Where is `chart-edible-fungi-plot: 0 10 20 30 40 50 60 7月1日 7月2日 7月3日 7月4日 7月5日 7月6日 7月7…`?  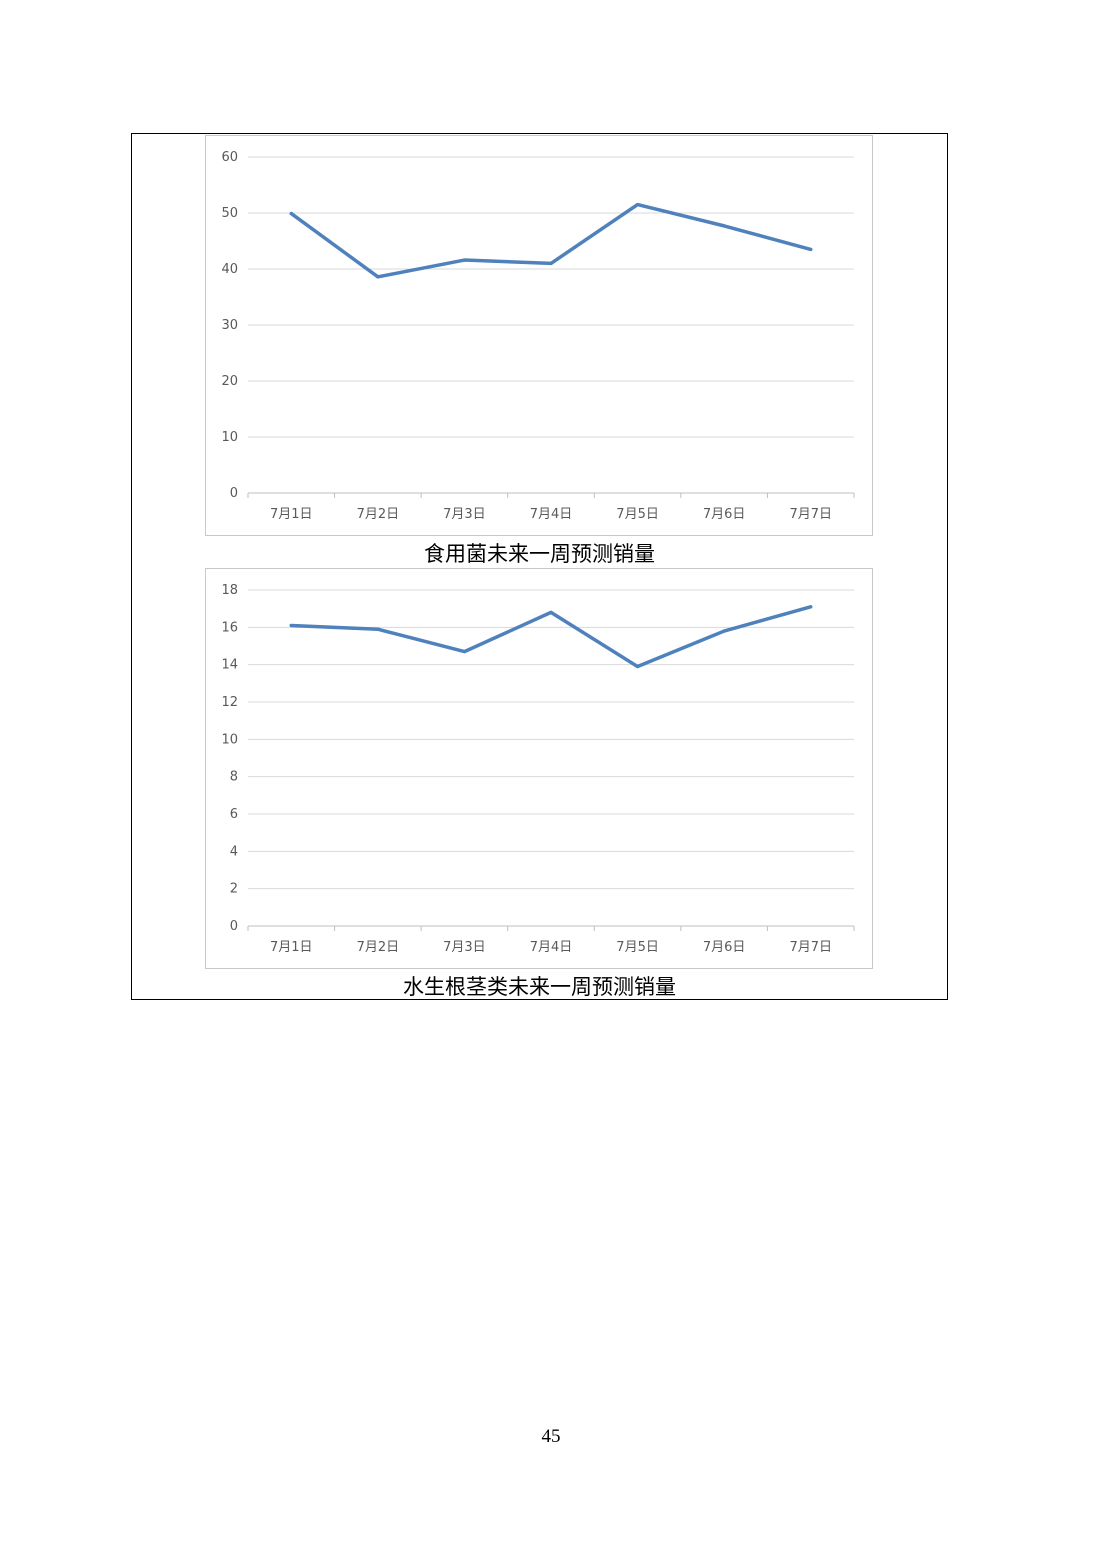 chart-edible-fungi-plot: 0 10 20 30 40 50 60 7月1日 7月2日 7月3日 7月4日 7月5日 7月6日 7月7… is located at coordinates (538, 336).